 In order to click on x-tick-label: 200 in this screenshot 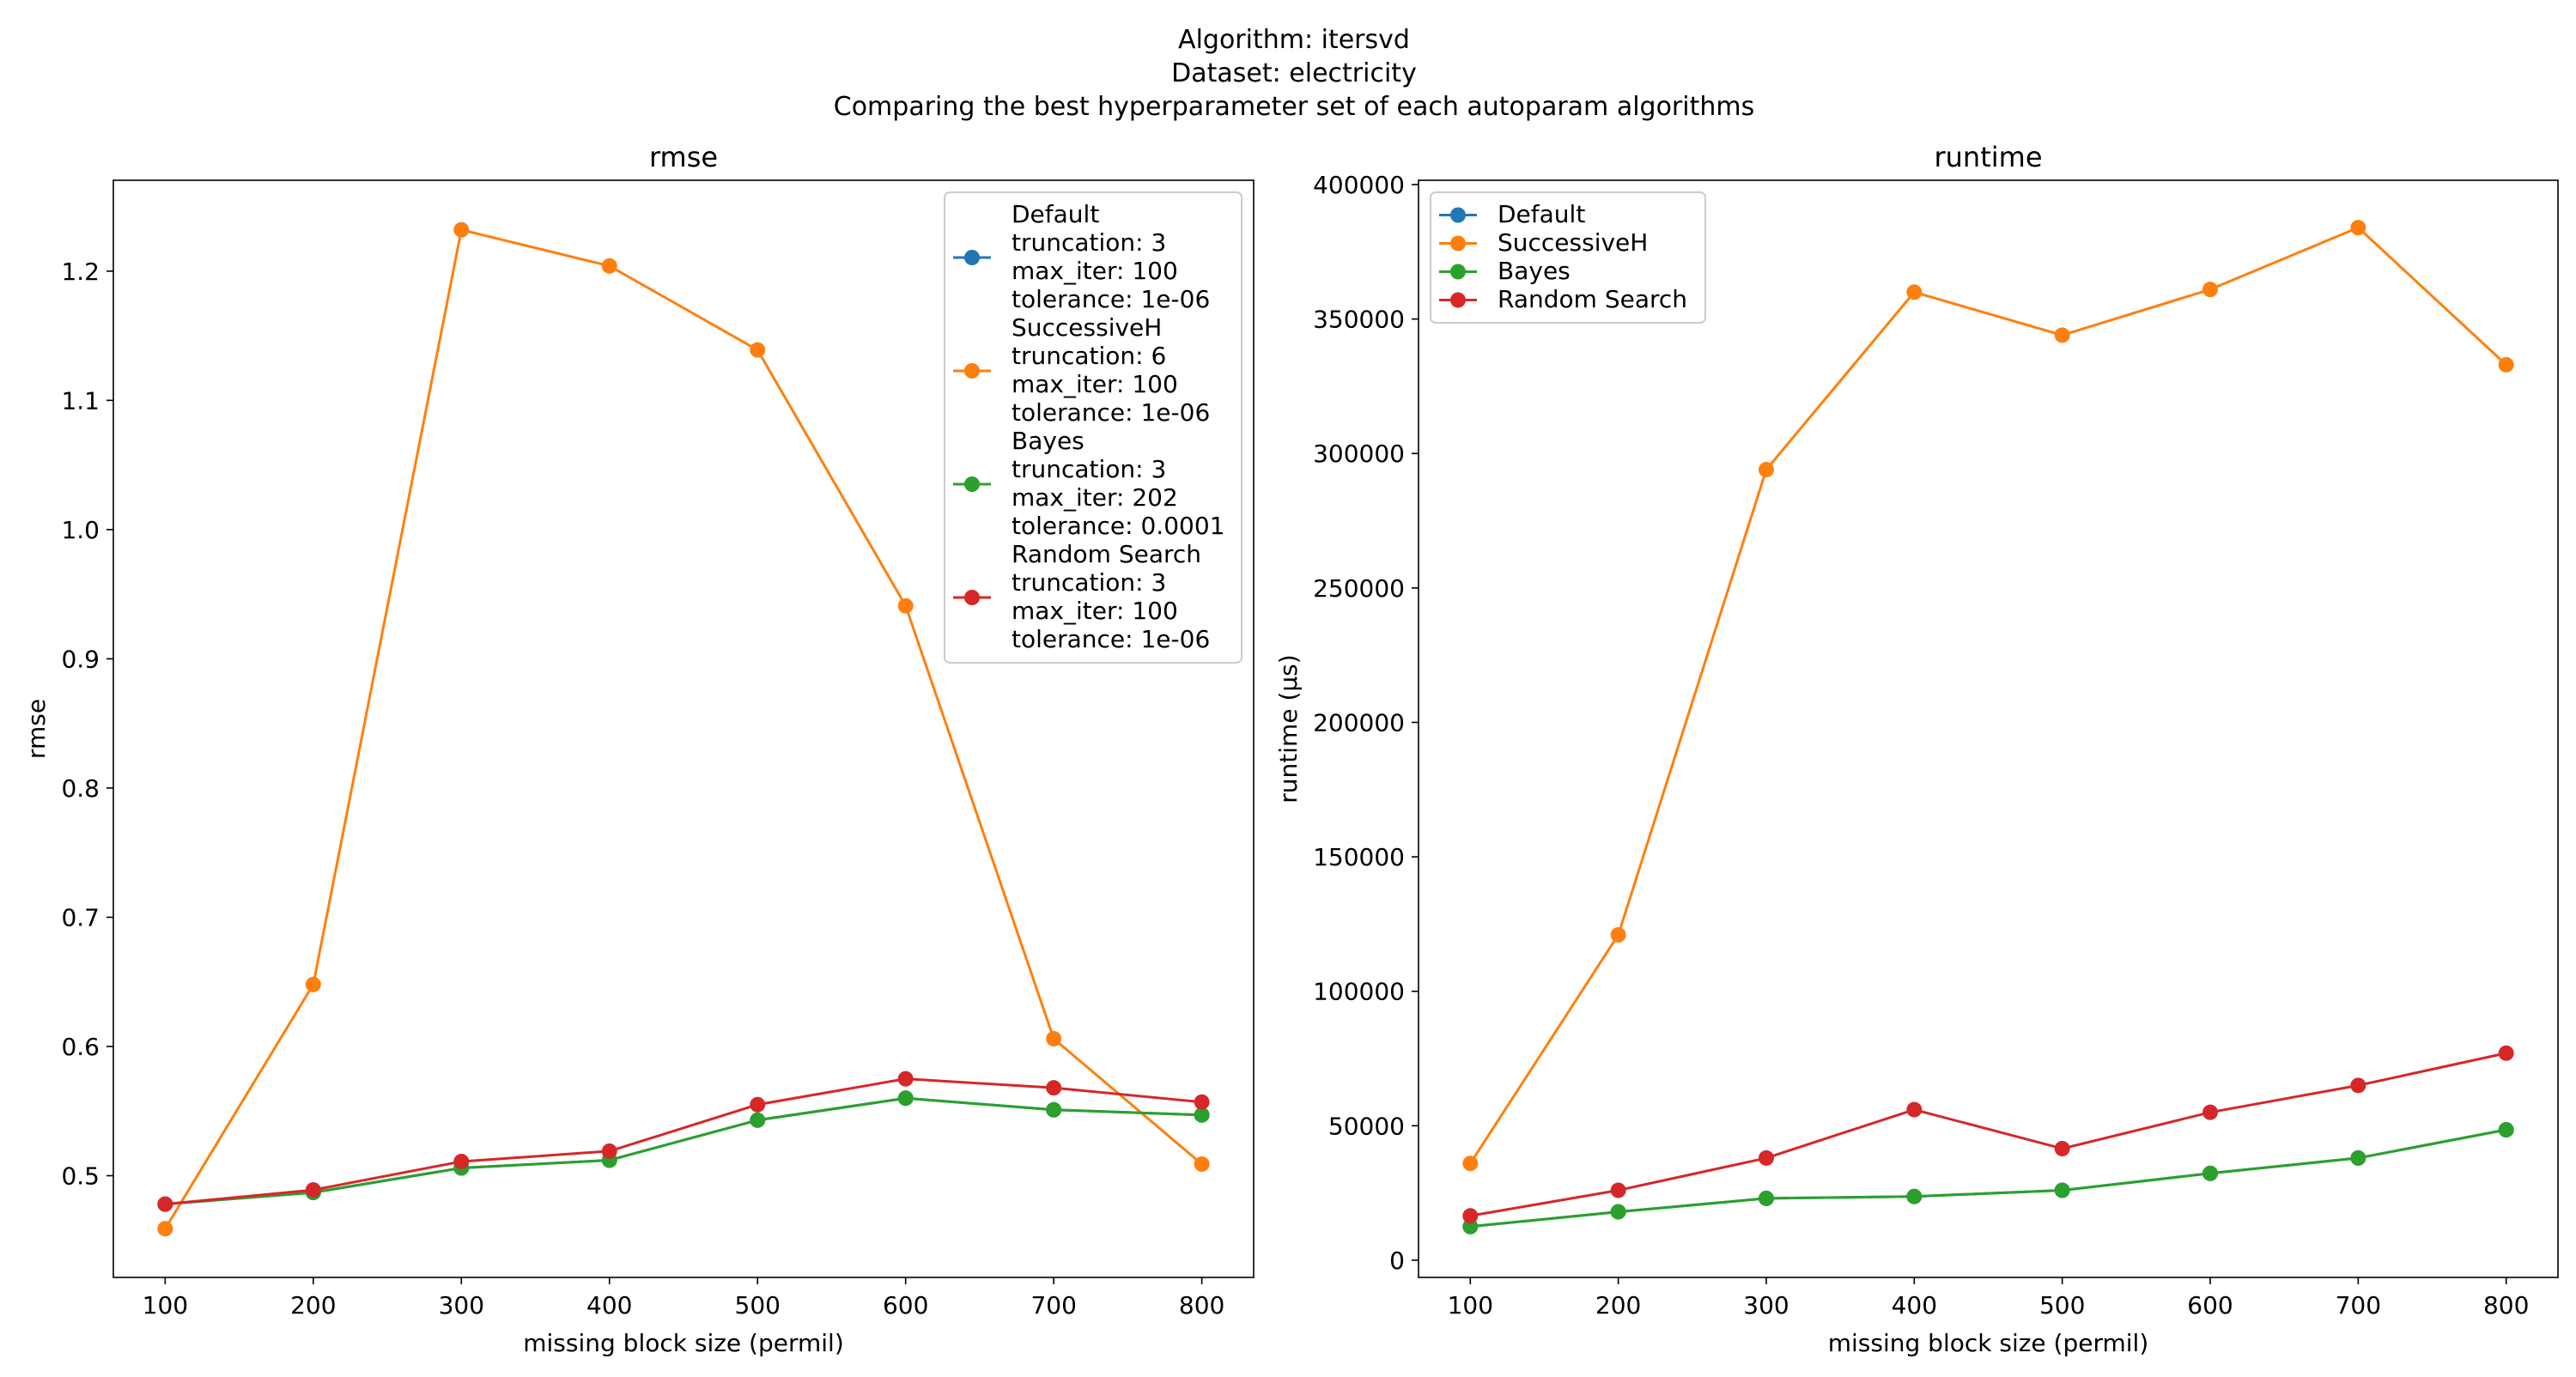, I will do `click(313, 1305)`.